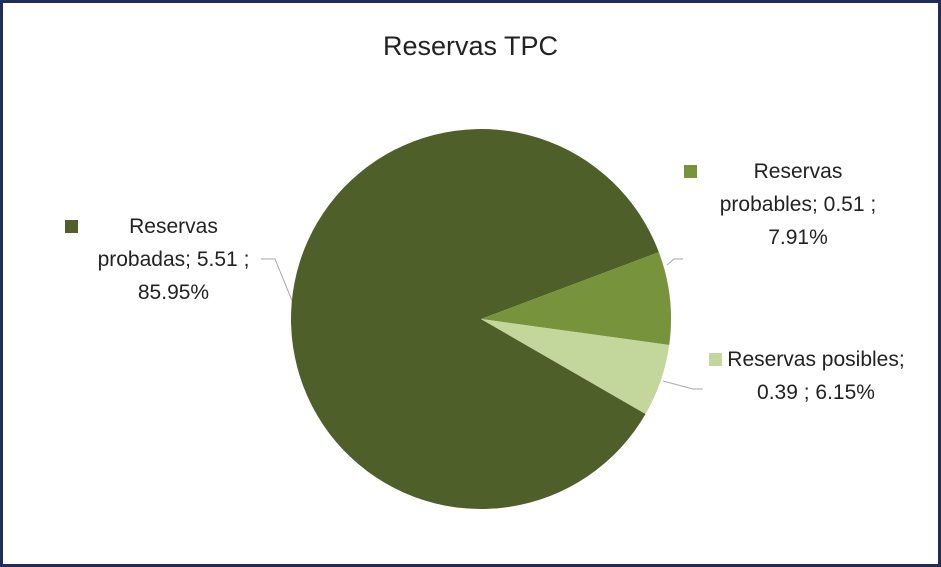 This screenshot has height=567, width=941. What do you see at coordinates (813, 359) in the screenshot?
I see `label-category: Reservas posibles` at bounding box center [813, 359].